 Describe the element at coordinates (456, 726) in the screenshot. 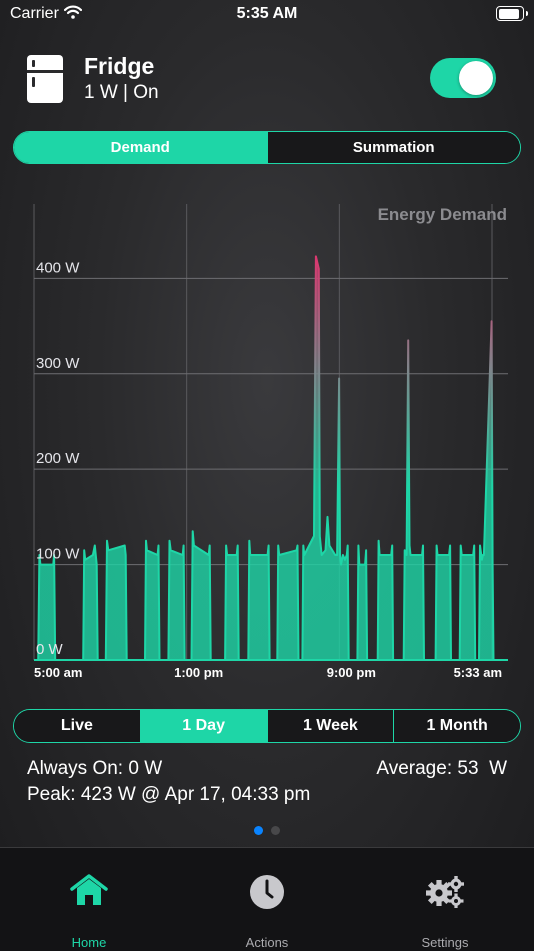

I see `tab-1-month: 1 Month` at that location.